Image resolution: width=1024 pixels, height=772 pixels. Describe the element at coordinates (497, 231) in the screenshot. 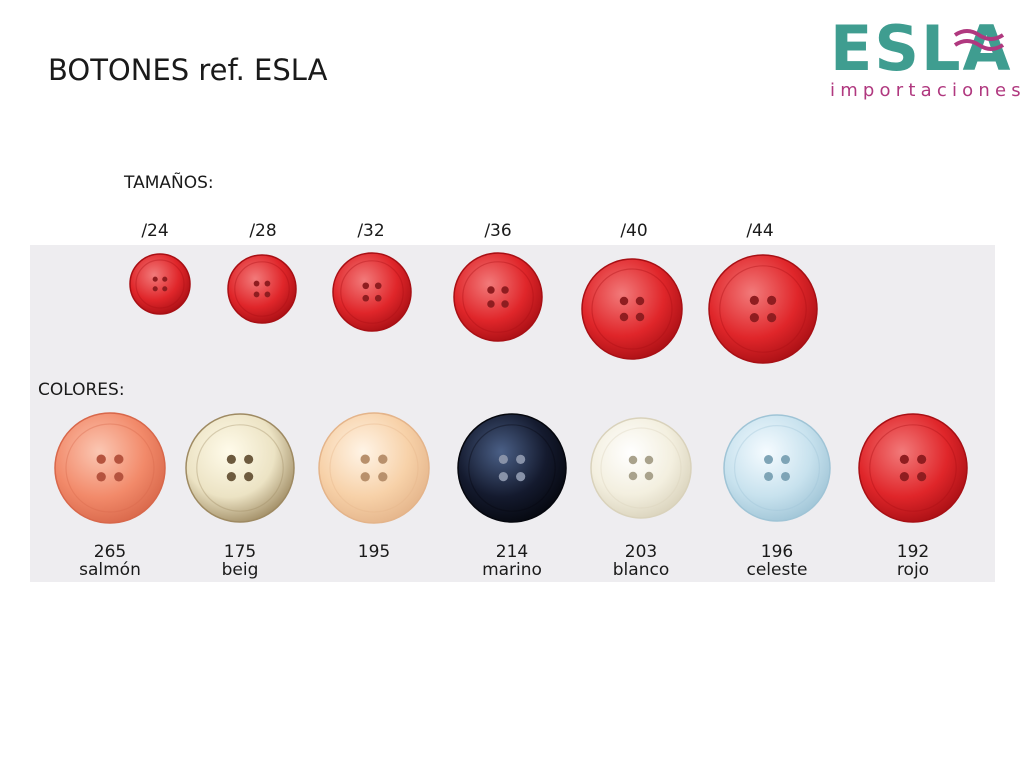

I see `size-label: /36` at that location.